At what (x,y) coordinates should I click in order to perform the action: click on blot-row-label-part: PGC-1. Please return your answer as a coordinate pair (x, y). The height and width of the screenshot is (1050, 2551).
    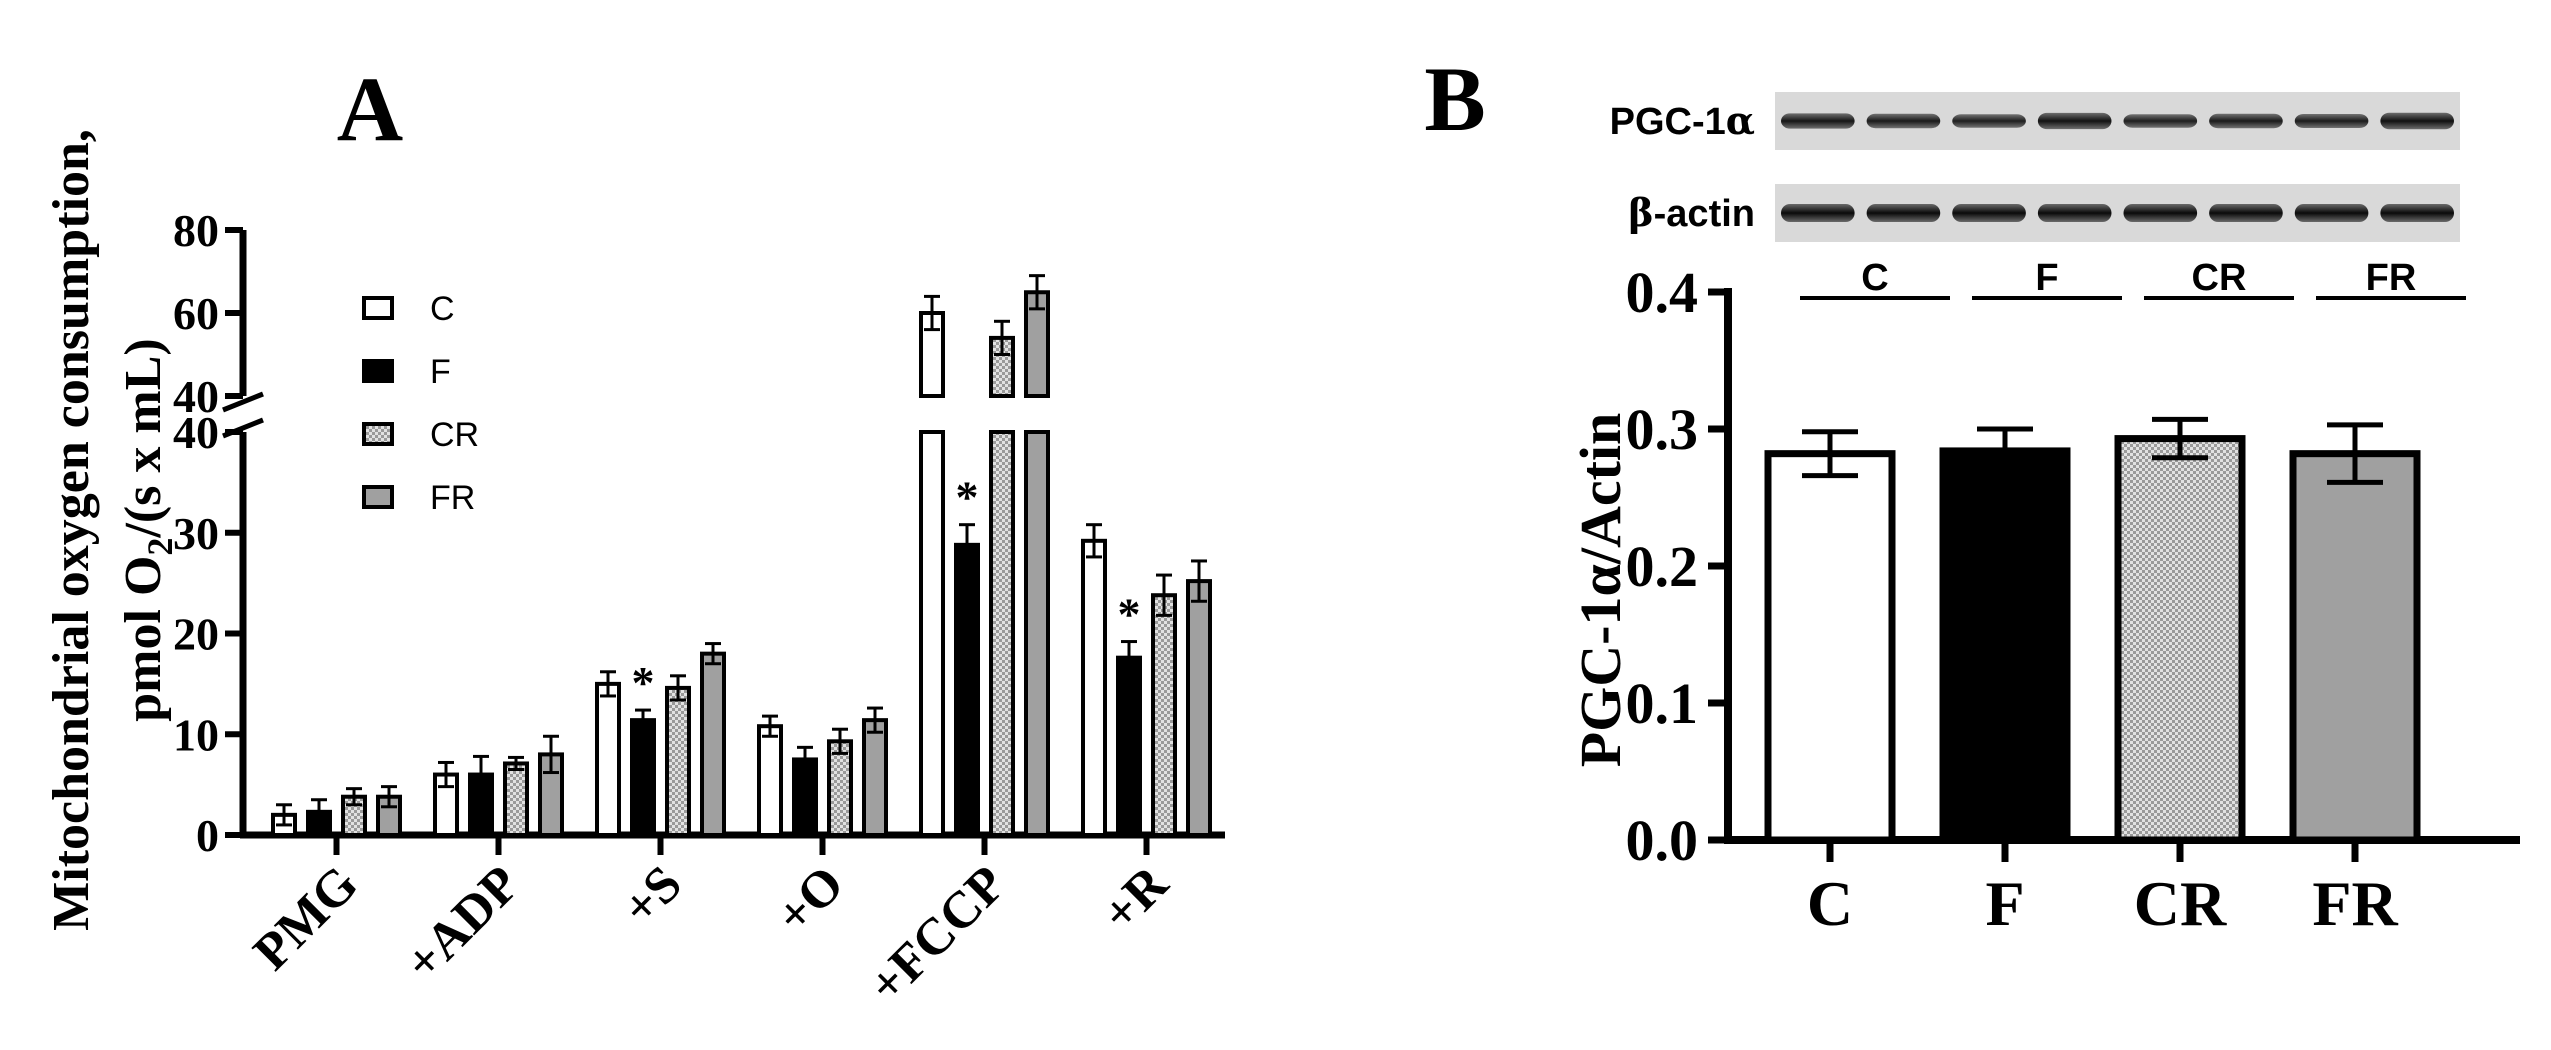
    Looking at the image, I should click on (1668, 122).